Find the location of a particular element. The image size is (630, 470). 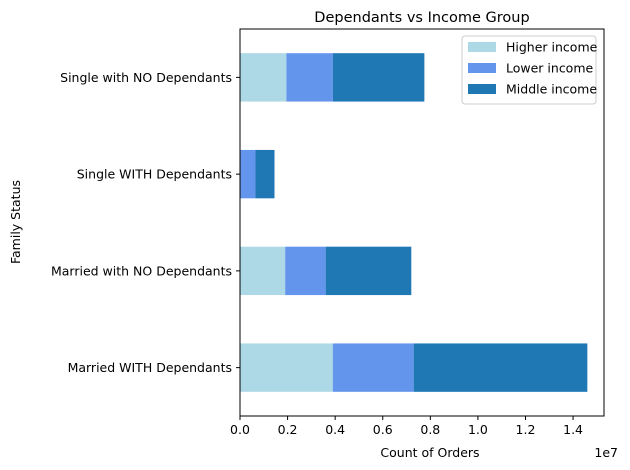

y-tick-label: Single WITH Dependants is located at coordinates (154, 174).